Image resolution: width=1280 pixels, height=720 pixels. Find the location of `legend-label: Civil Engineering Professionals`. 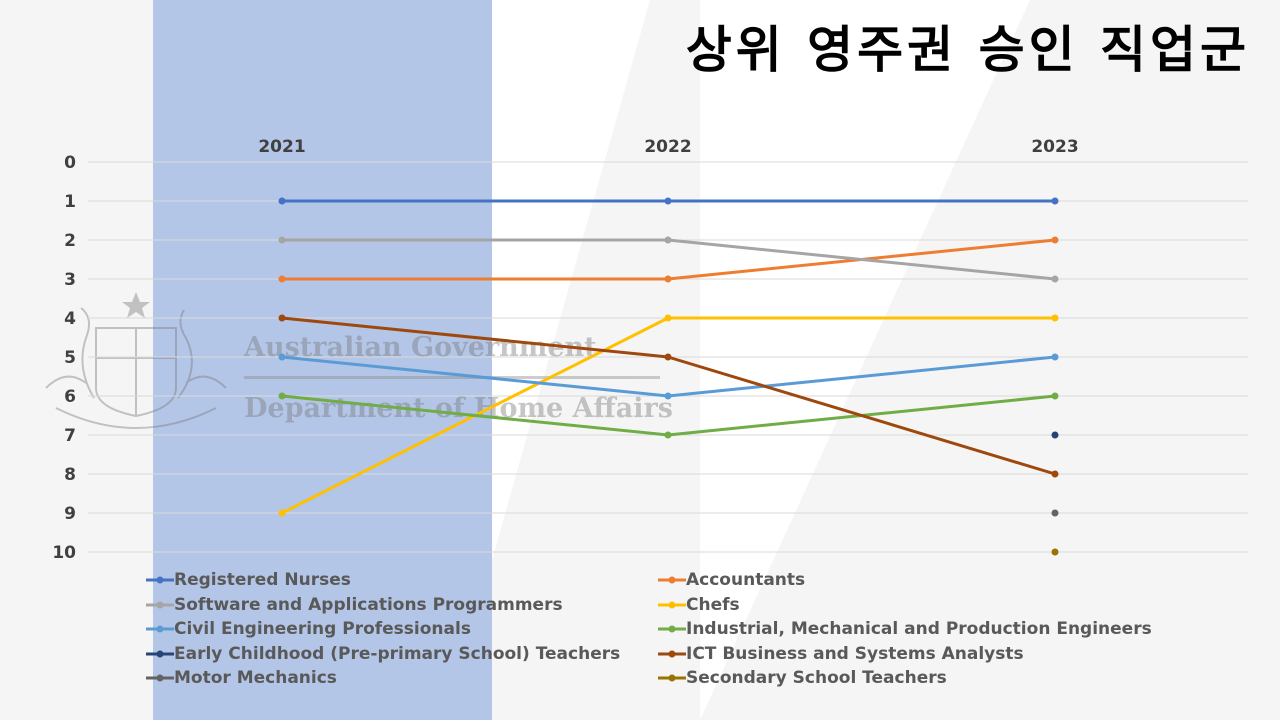

legend-label: Civil Engineering Professionals is located at coordinates (322, 629).